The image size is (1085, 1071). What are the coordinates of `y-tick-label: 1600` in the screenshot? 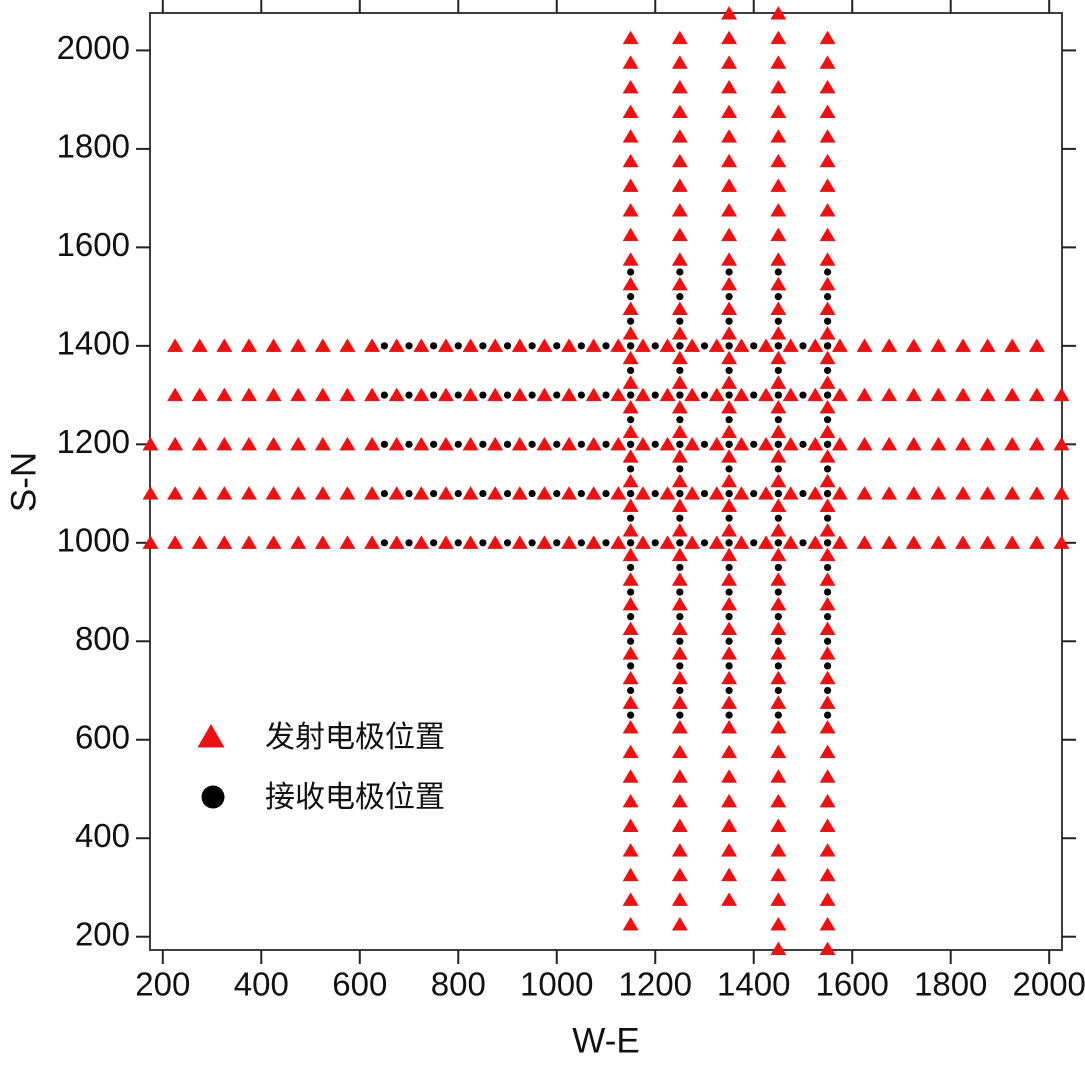 It's located at (93, 244).